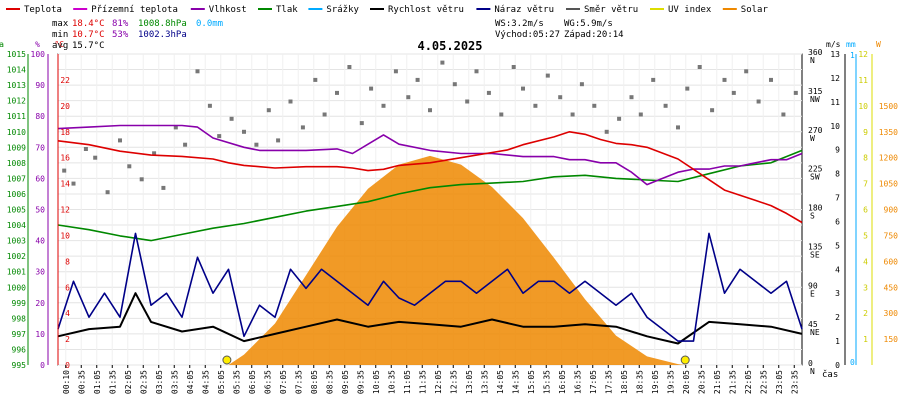 Image resolution: width=900 pixels, height=400 pixels. Describe the element at coordinates (60, 35) in the screenshot. I see `min-label: min` at that location.